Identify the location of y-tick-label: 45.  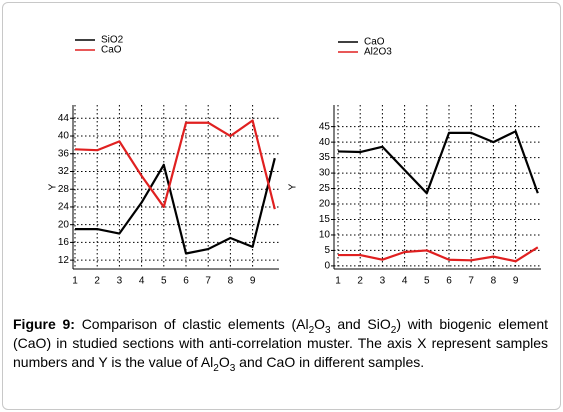
(325, 126).